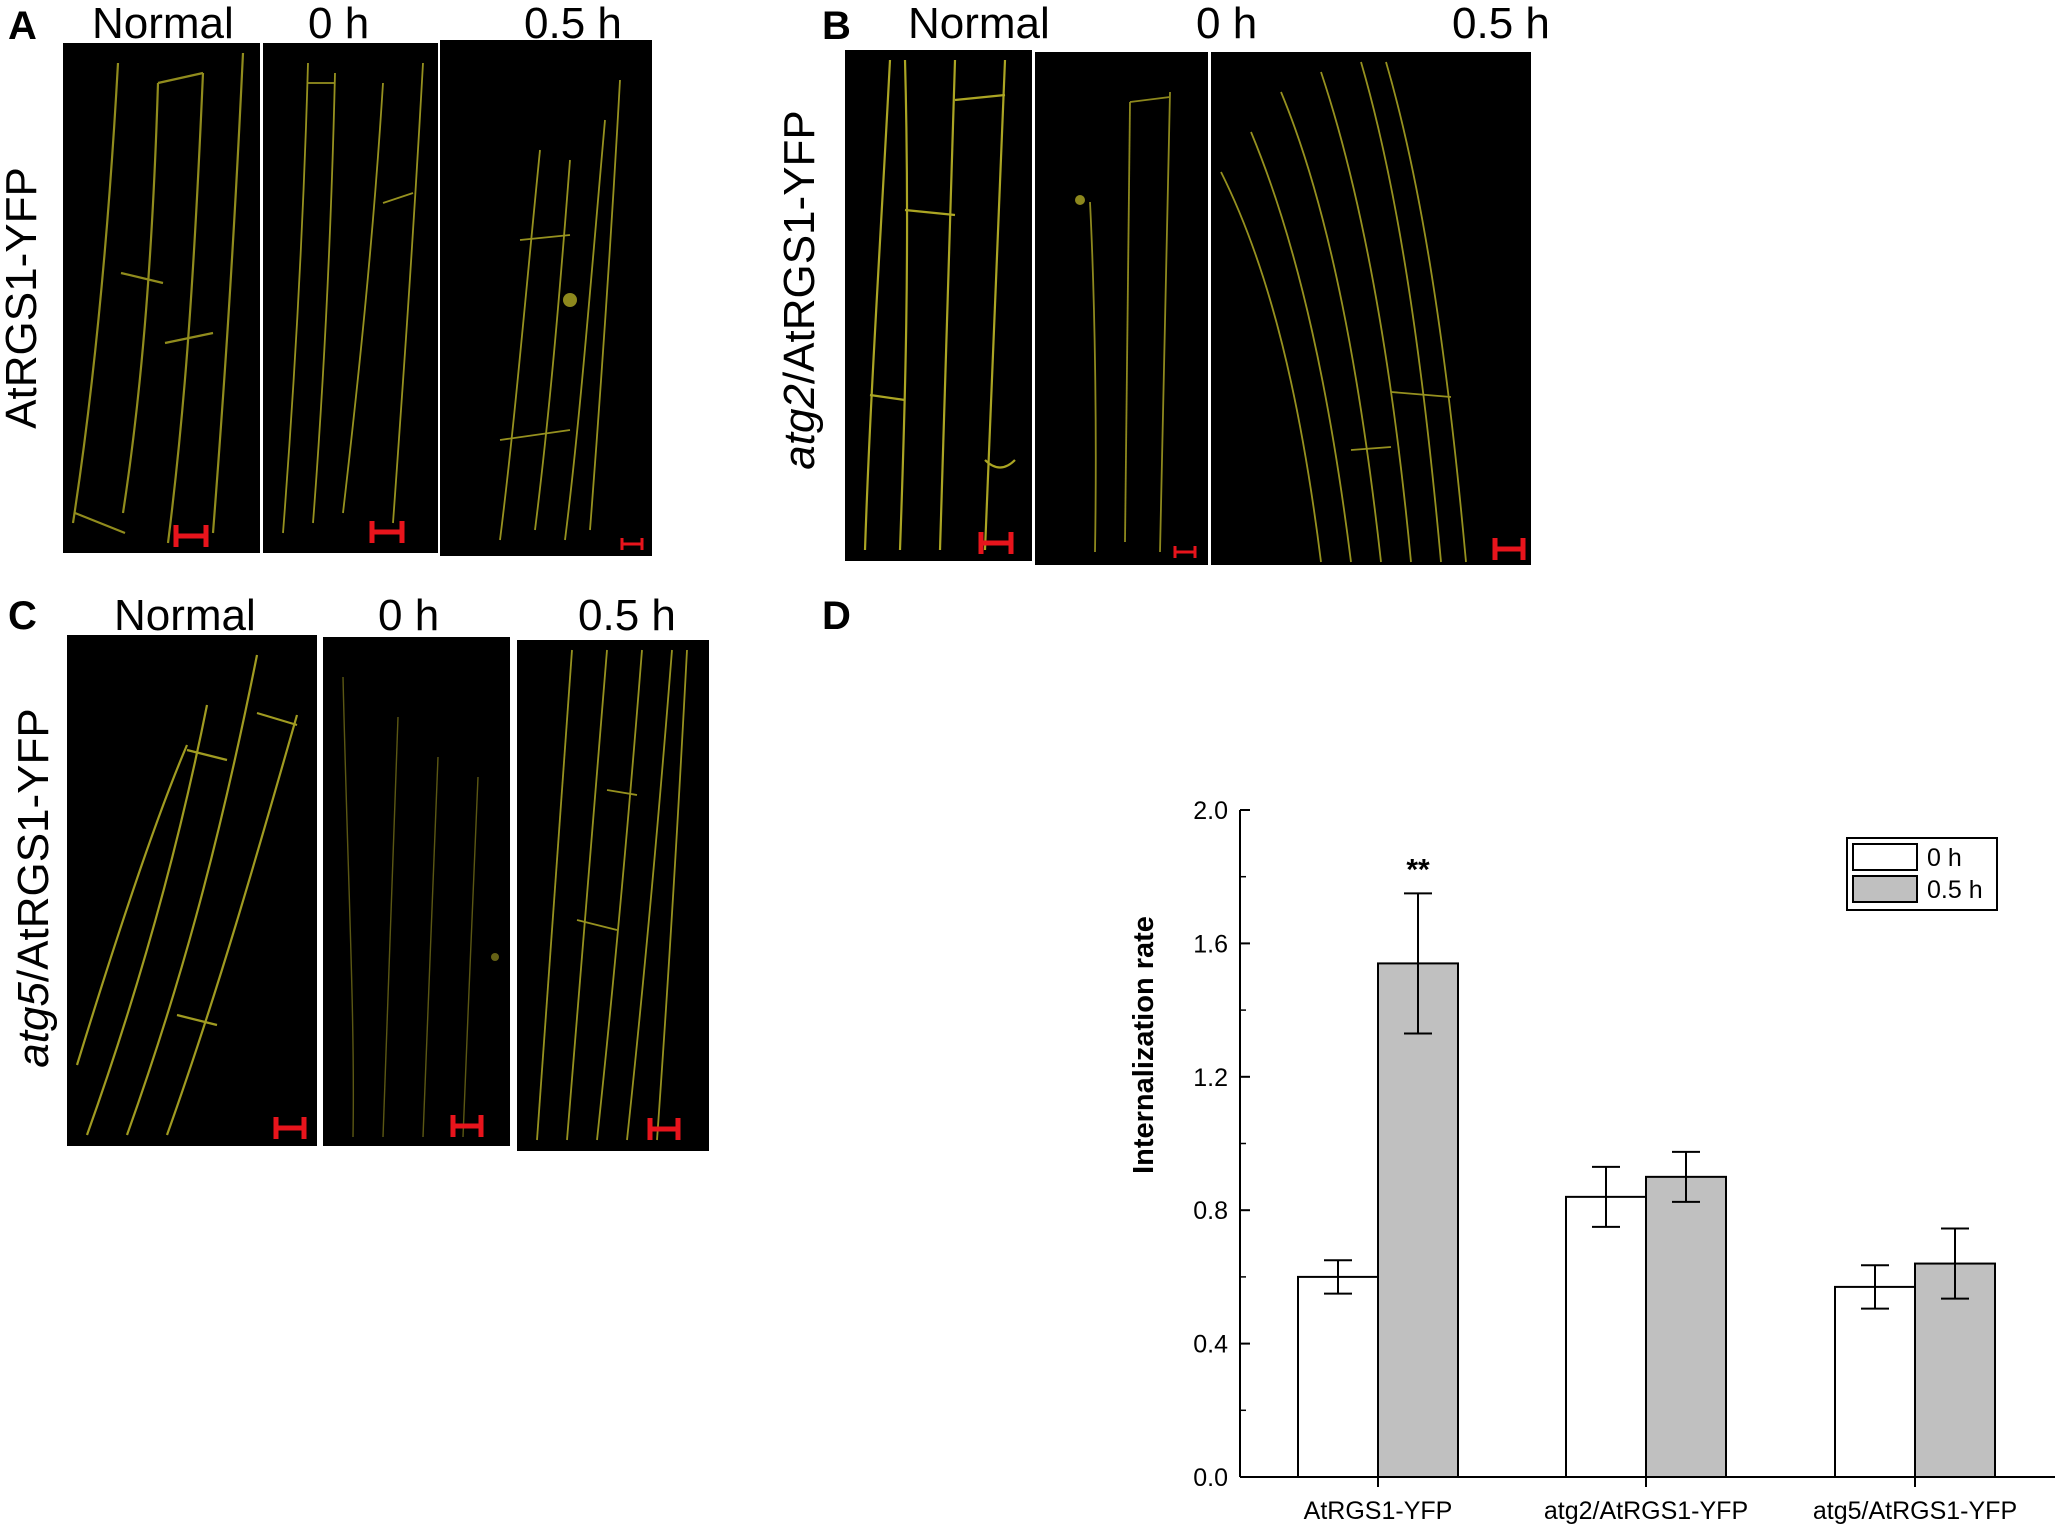 Image resolution: width=2068 pixels, height=1537 pixels. Describe the element at coordinates (627, 615) in the screenshot. I see `panel-c-col-05h: 0.5 h` at that location.